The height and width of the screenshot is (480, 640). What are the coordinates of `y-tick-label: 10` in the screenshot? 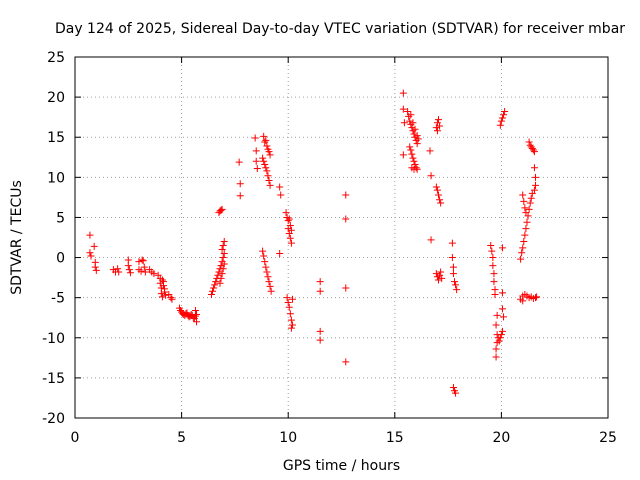 It's located at (56, 178).